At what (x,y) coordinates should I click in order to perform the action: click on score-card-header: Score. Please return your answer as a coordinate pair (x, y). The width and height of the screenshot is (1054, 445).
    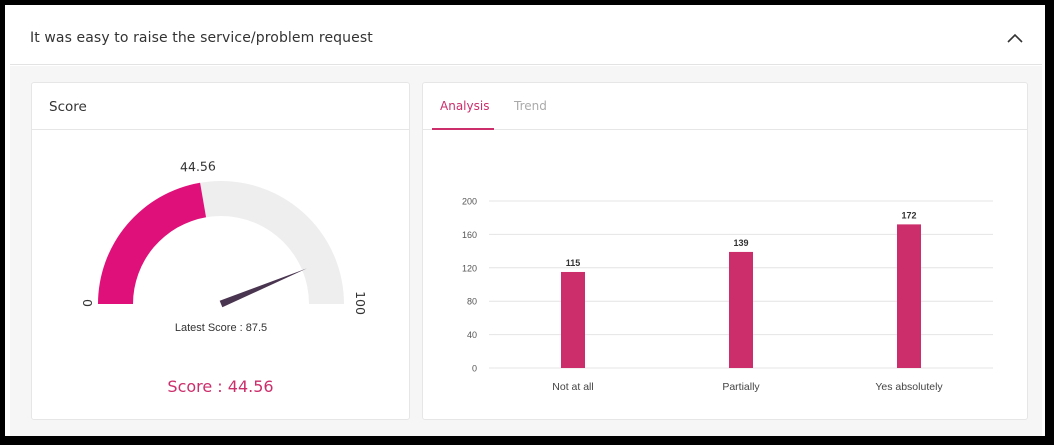
    Looking at the image, I should click on (220, 106).